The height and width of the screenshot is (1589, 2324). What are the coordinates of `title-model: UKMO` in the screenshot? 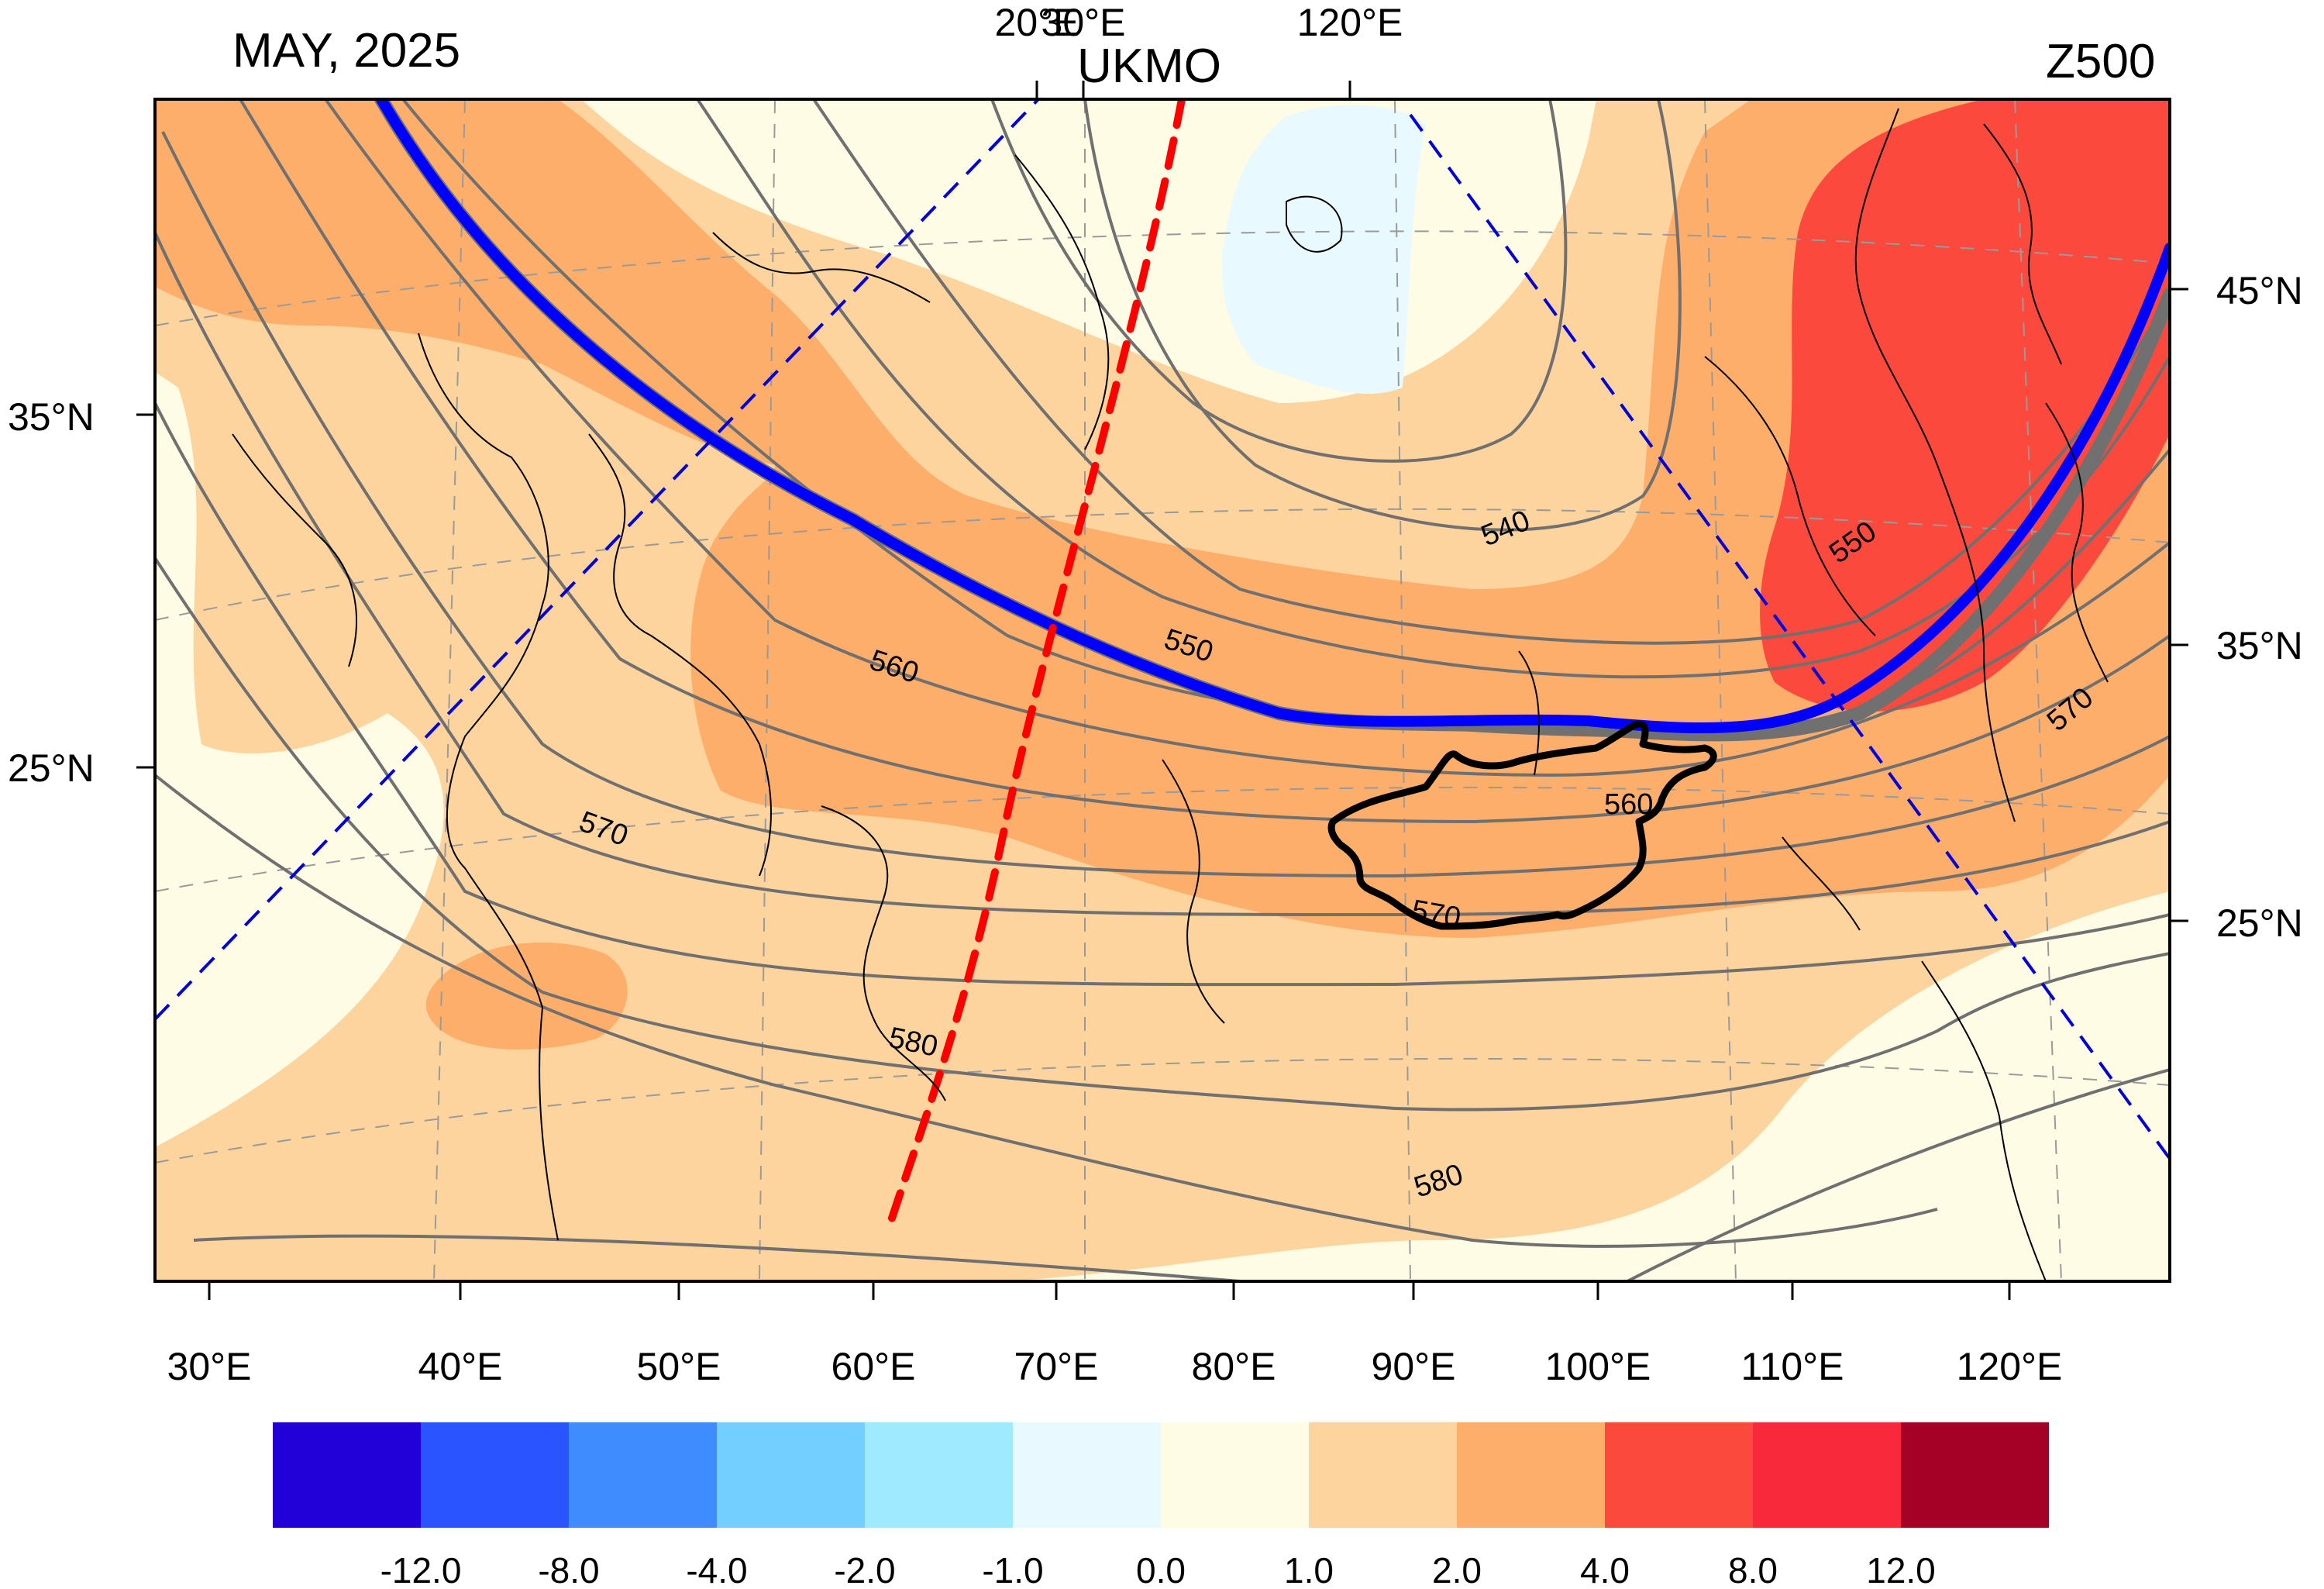 It's located at (1149, 66).